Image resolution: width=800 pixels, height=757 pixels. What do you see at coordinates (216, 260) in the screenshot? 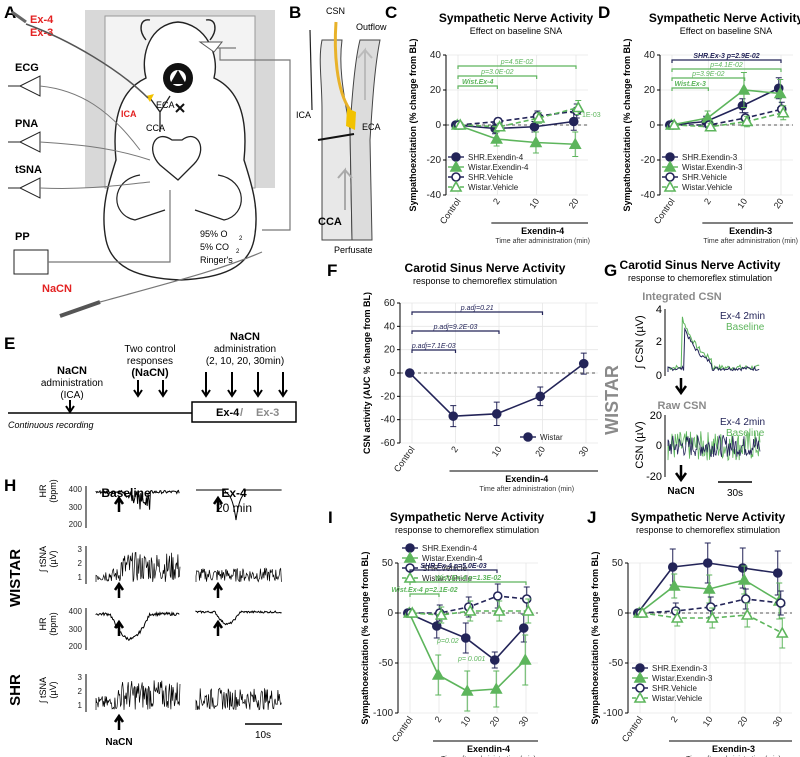
I see `perfusate-ringers: Ringer's` at bounding box center [216, 260].